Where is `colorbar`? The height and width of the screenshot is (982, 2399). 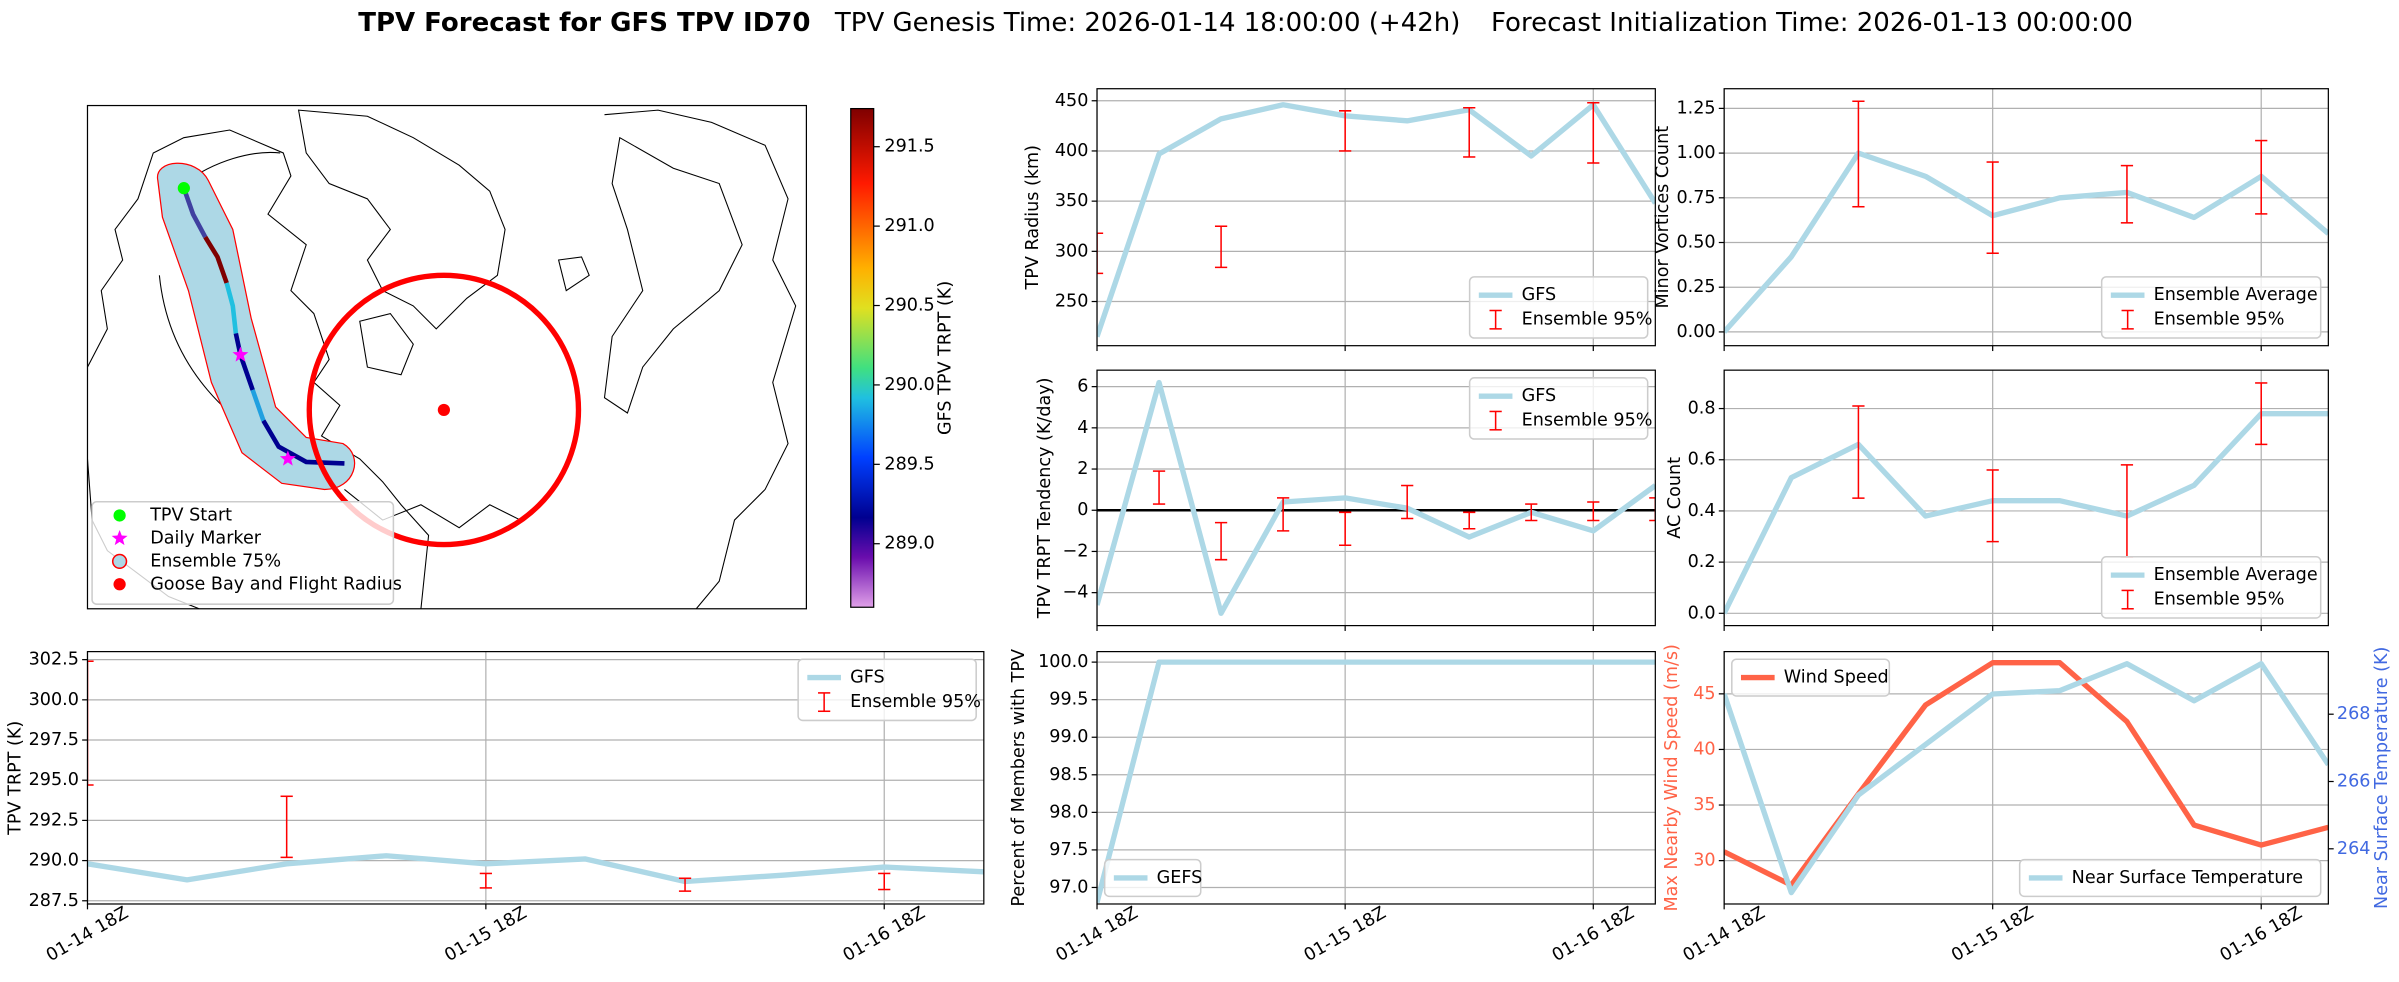
colorbar is located at coordinates (862, 357).